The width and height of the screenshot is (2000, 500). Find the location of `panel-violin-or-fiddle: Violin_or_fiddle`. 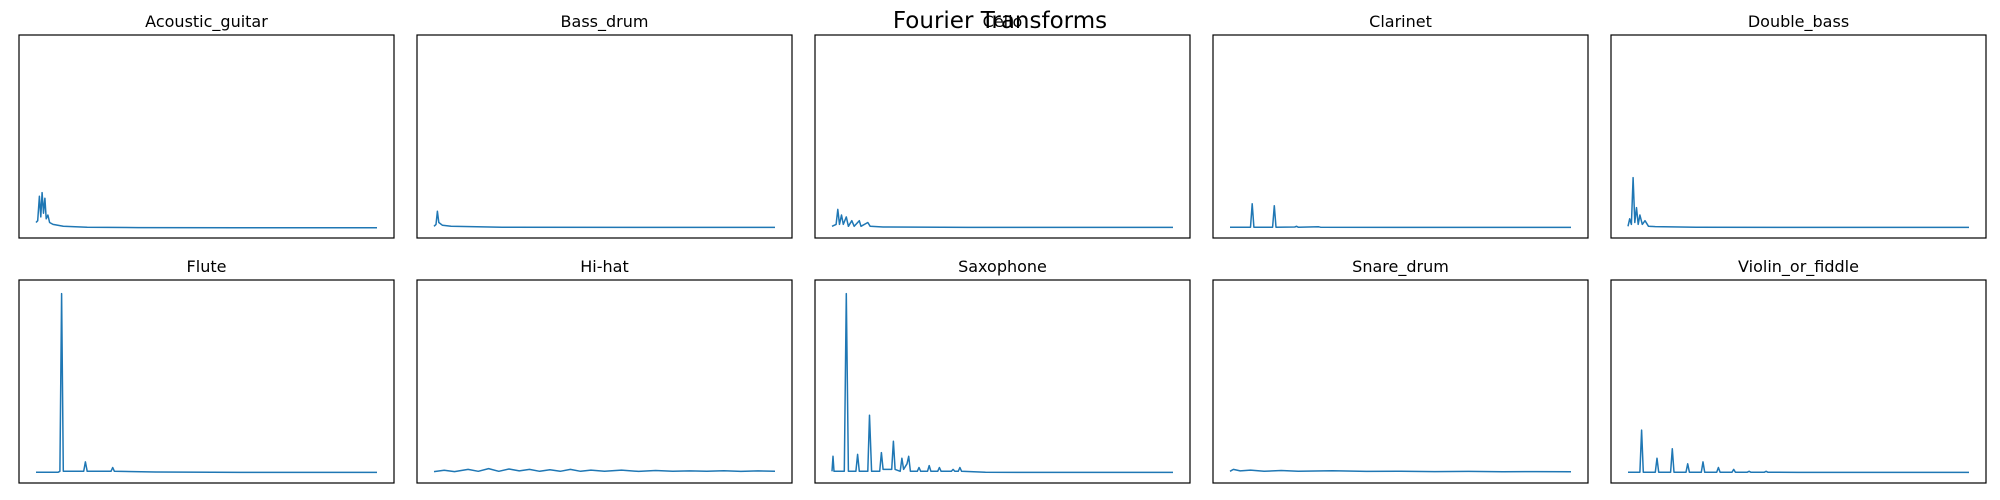

panel-violin-or-fiddle: Violin_or_fiddle is located at coordinates (1798, 370).